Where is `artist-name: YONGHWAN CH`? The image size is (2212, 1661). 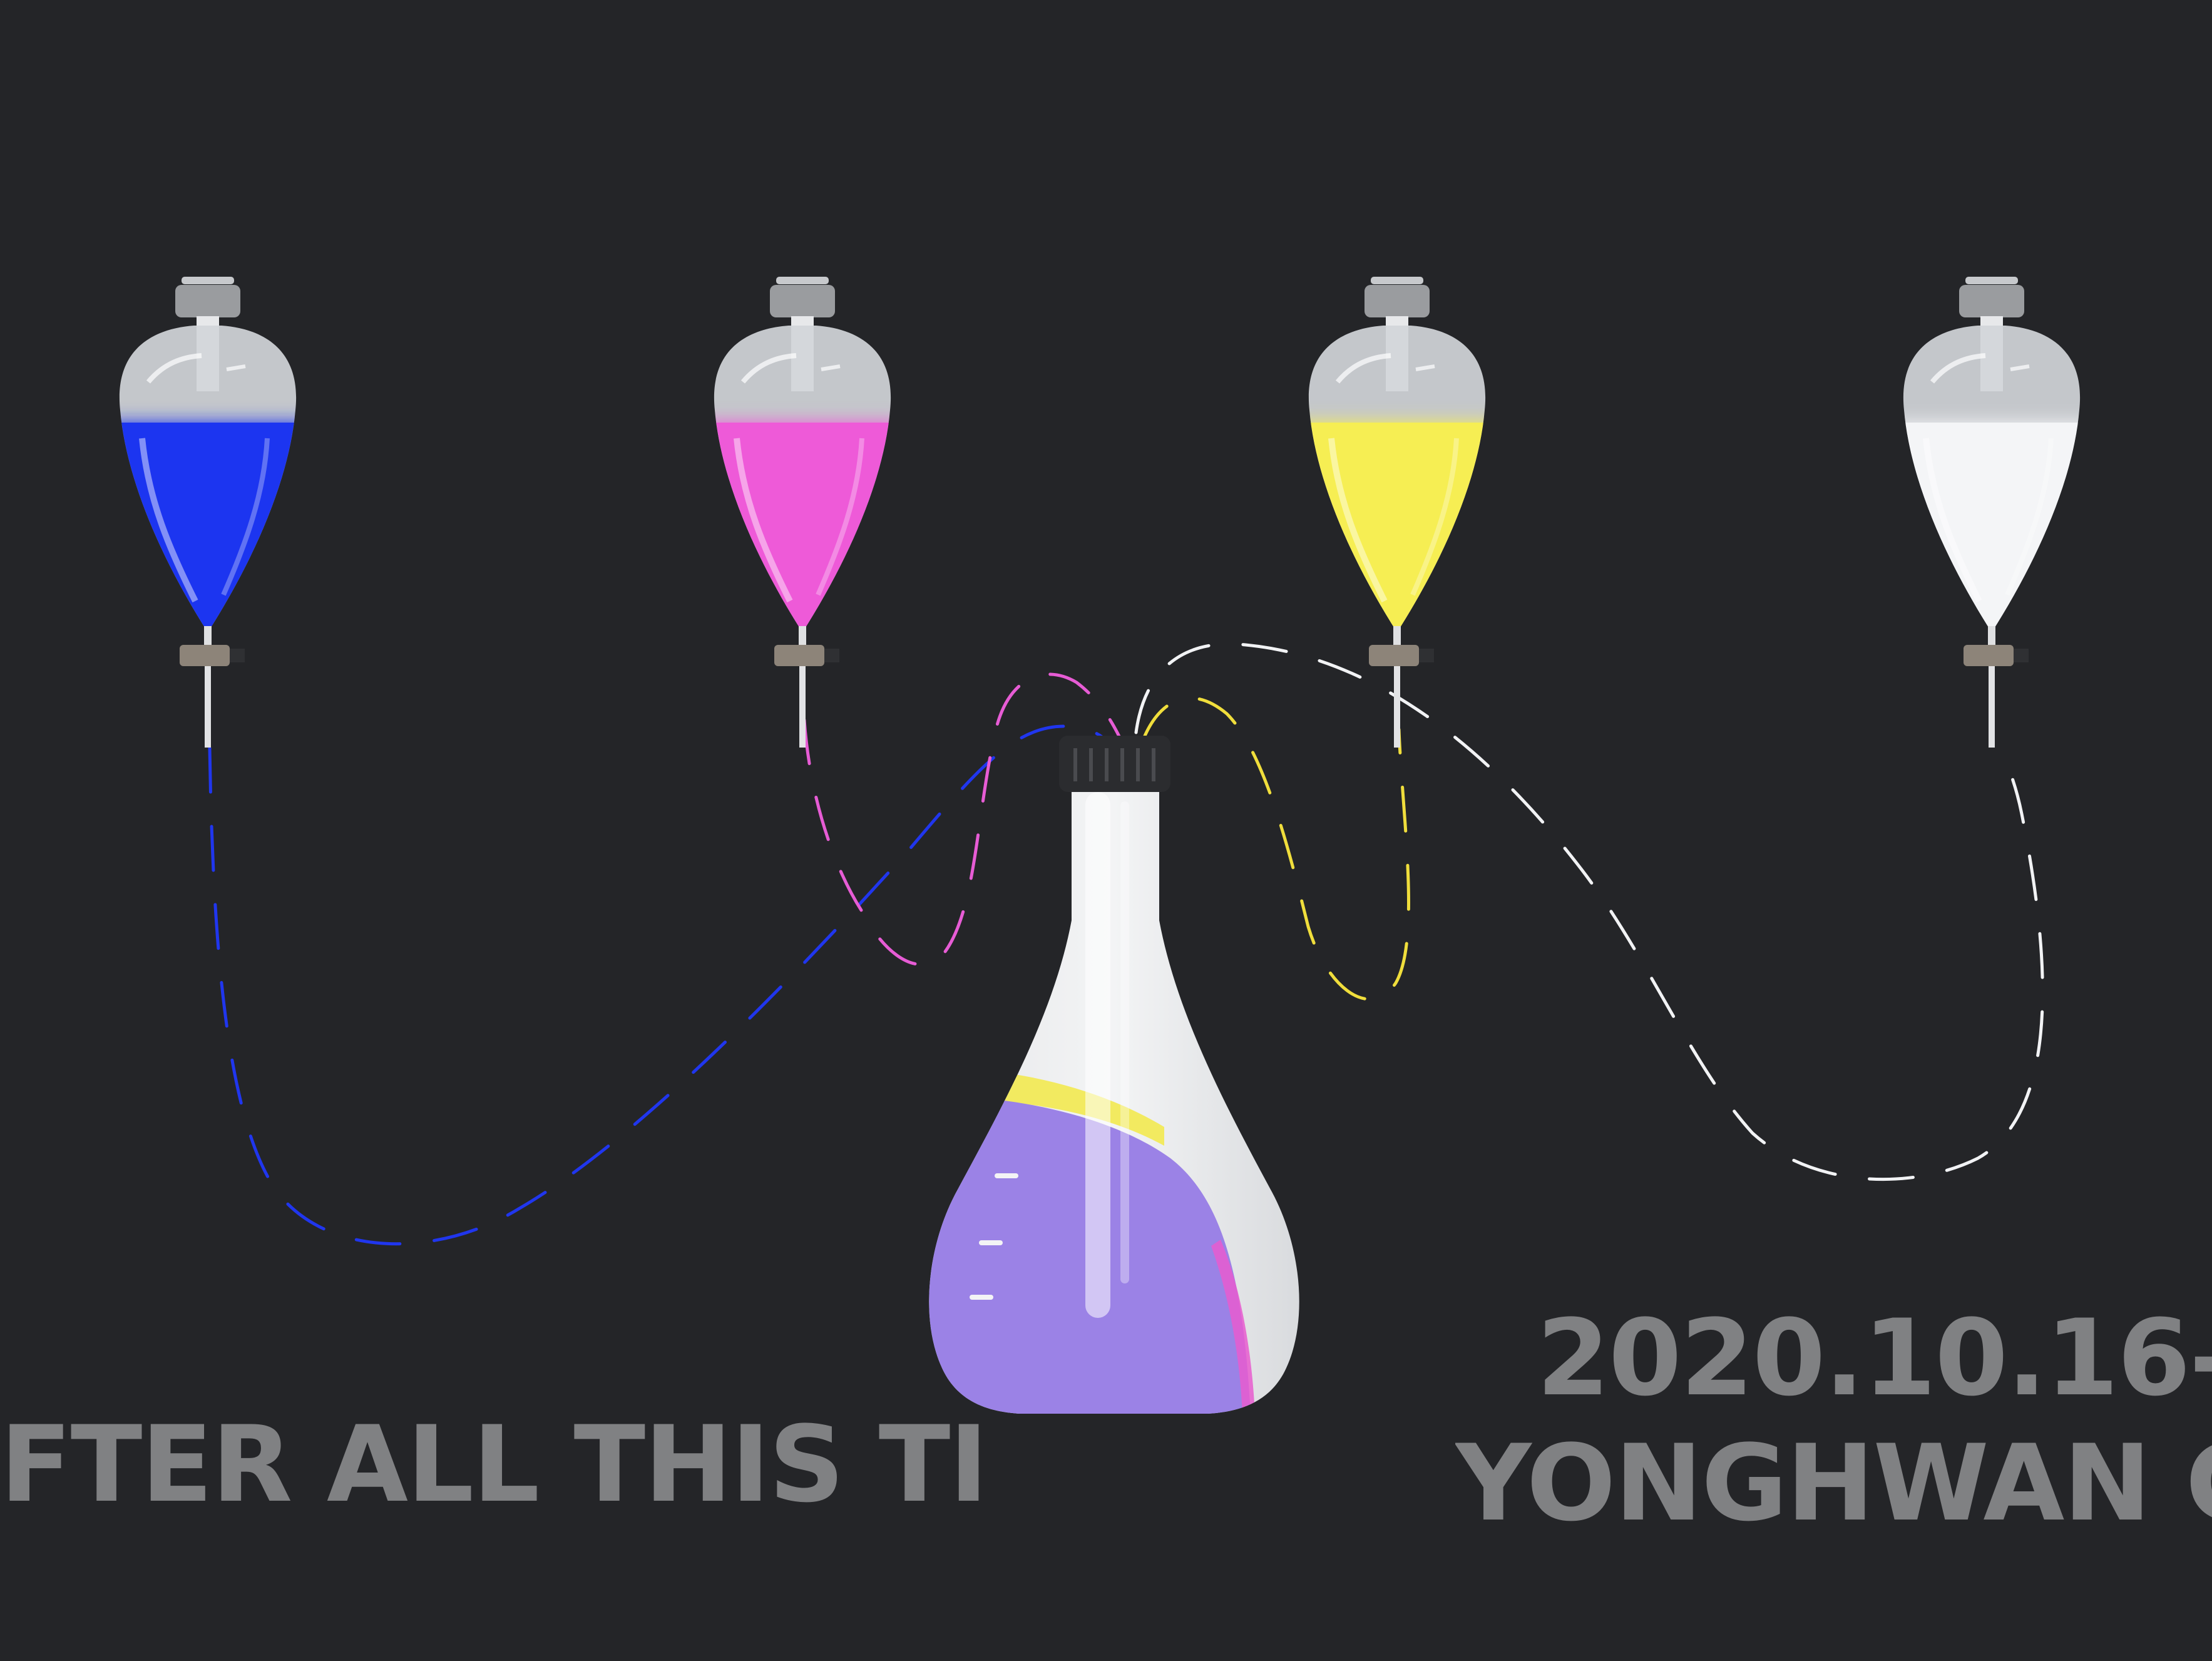
artist-name: YONGHWAN CH is located at coordinates (1833, 1483).